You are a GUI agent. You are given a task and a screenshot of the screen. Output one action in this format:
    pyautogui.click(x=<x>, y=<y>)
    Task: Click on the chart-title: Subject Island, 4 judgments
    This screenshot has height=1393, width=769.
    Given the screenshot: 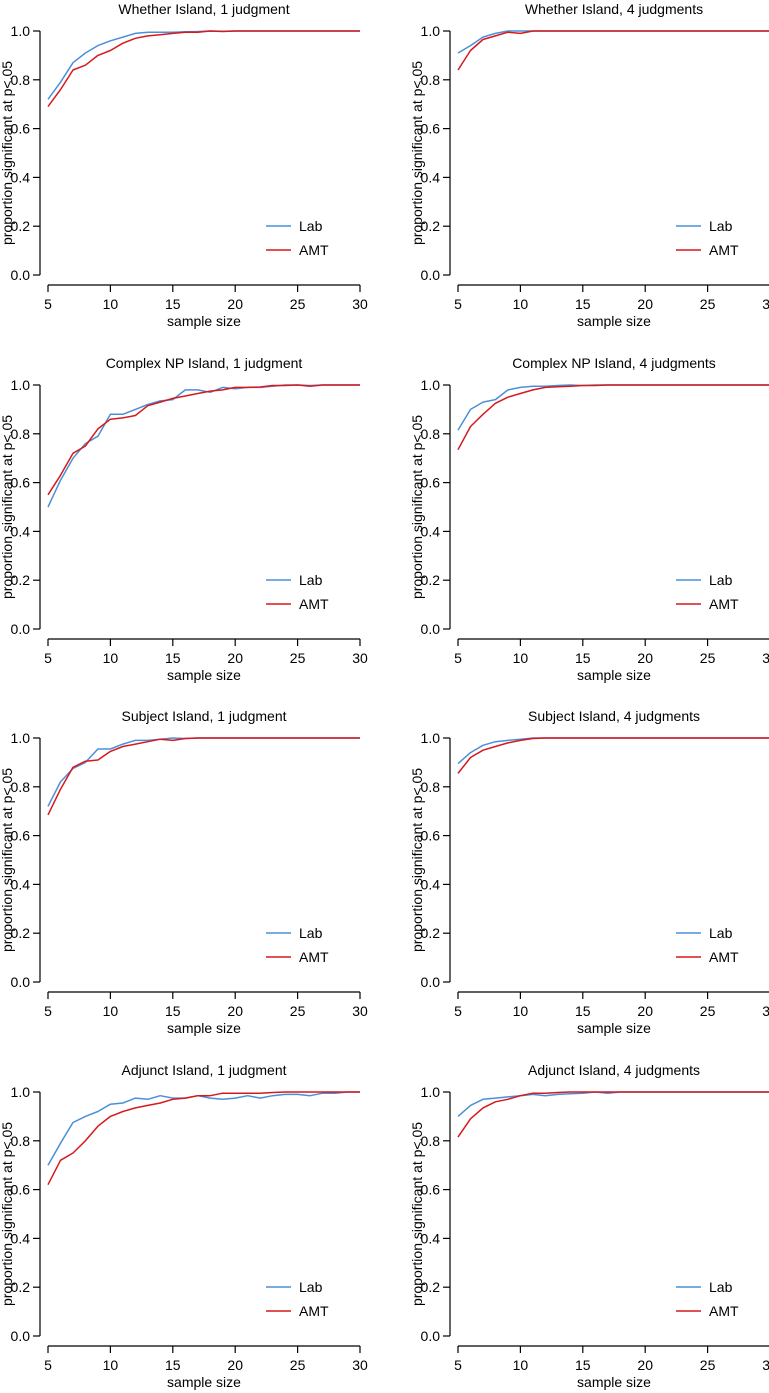 What is the action you would take?
    pyautogui.click(x=614, y=716)
    